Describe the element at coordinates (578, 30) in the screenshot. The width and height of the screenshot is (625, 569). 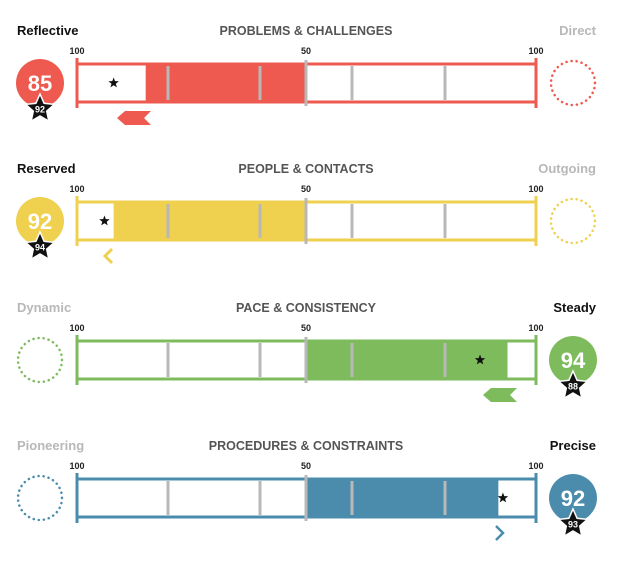
I see `right-trait-label: Direct` at that location.